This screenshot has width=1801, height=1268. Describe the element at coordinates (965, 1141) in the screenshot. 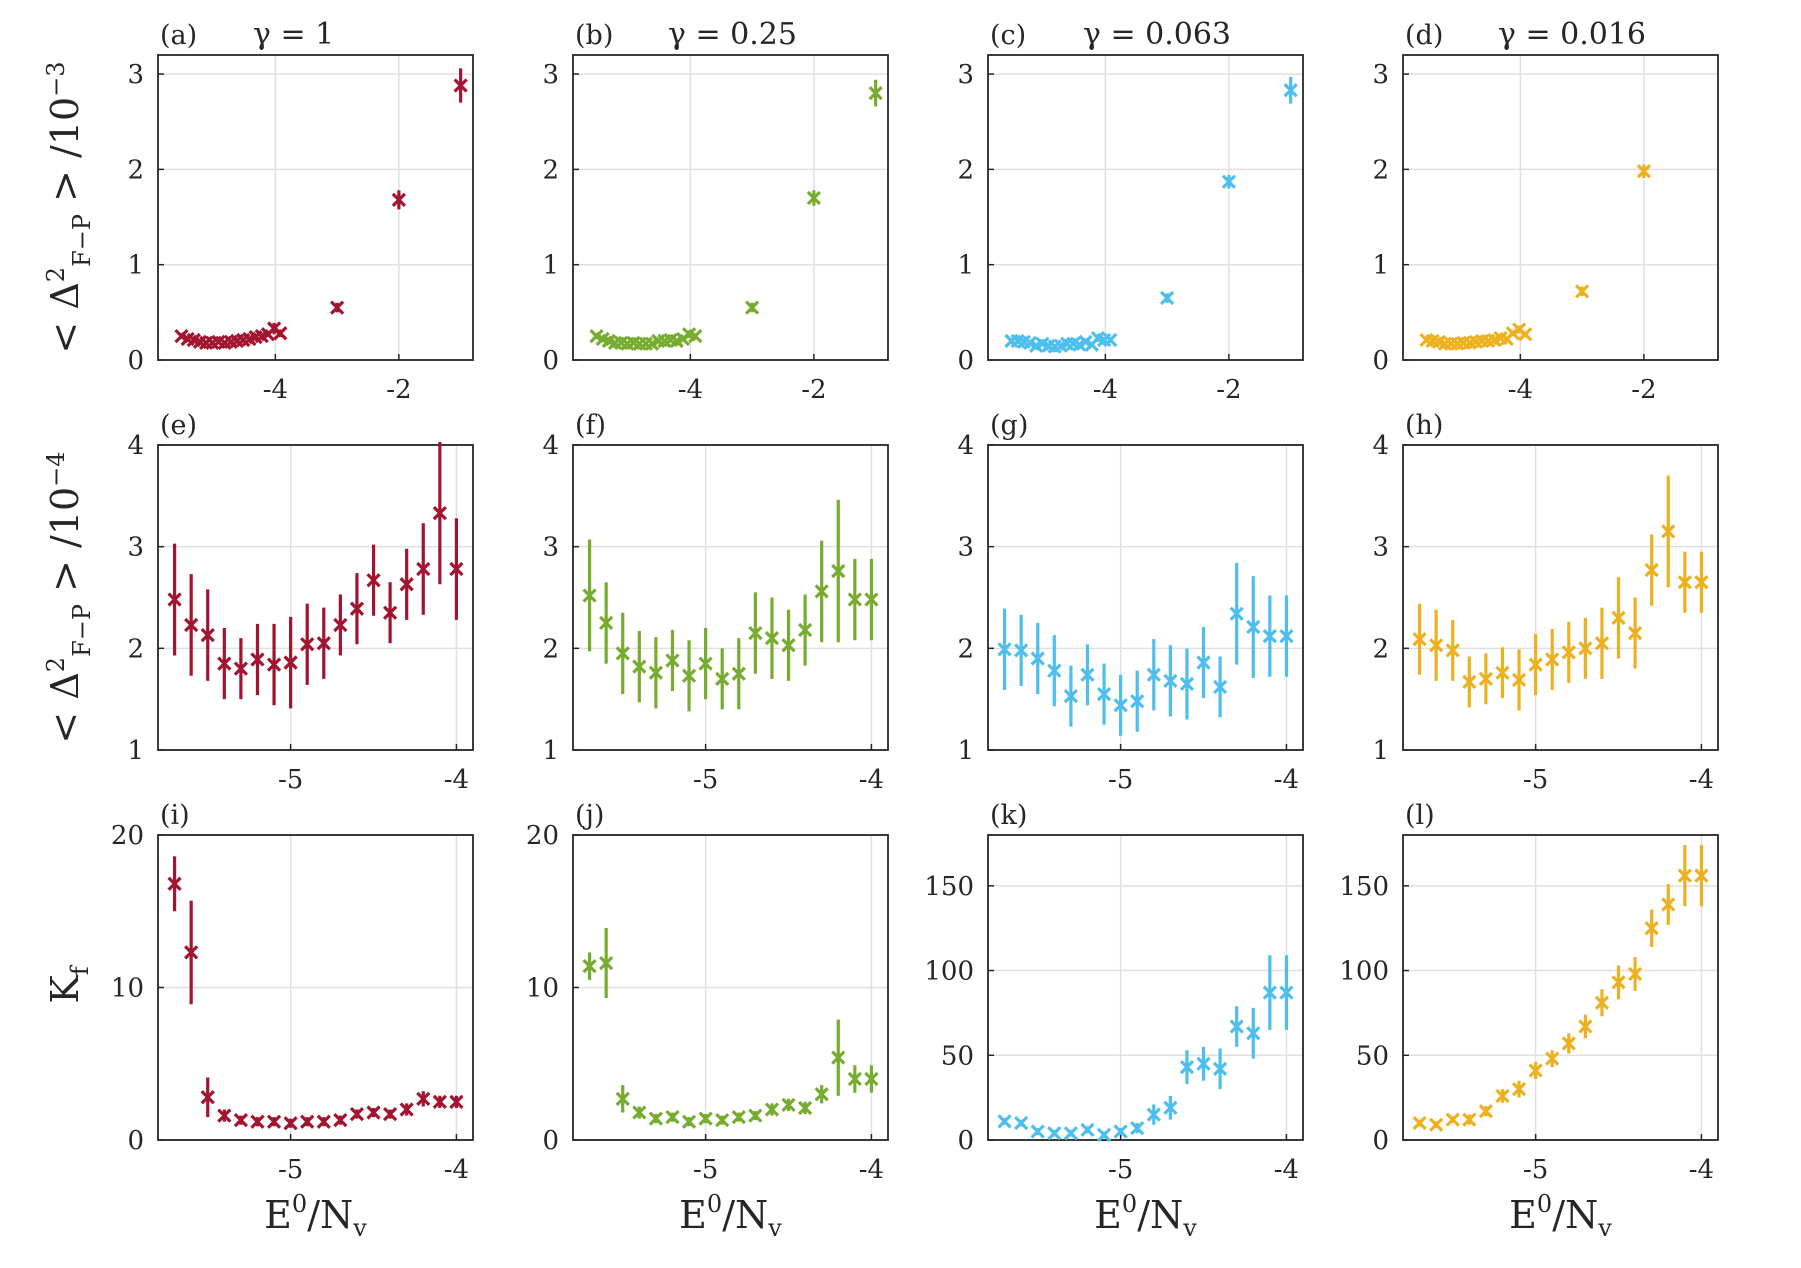

I see `y-tick-label: 0` at that location.